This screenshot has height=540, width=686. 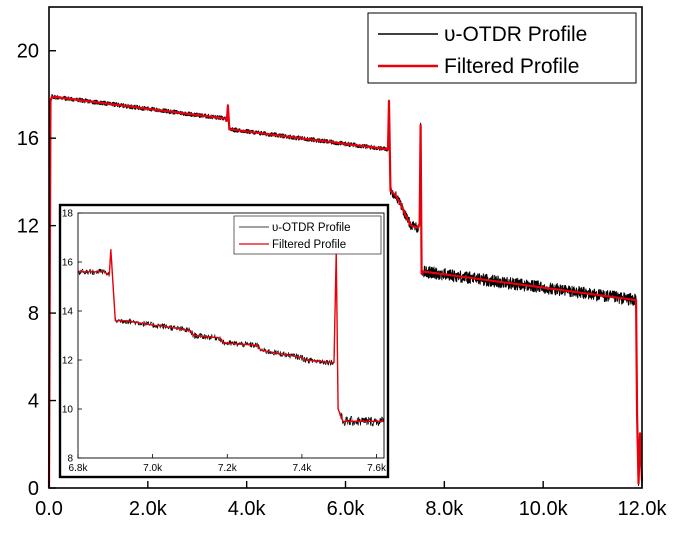 I want to click on inset-x-tick-label: 6.8k, so click(x=79, y=468).